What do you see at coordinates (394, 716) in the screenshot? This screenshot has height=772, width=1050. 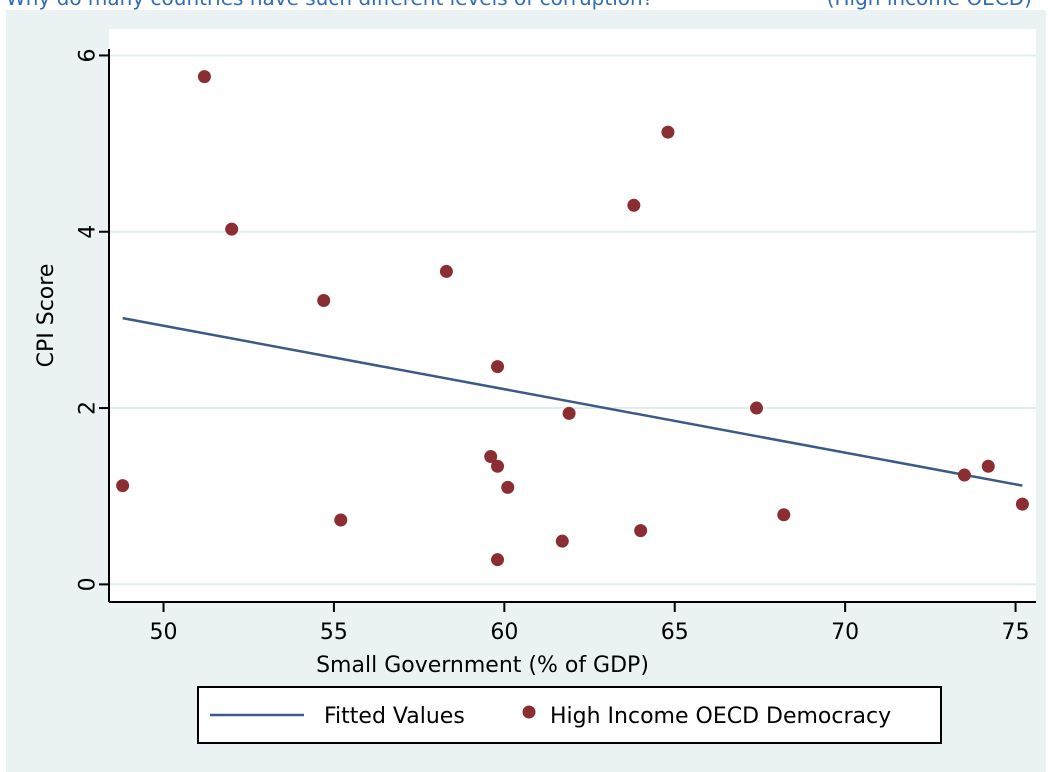 I see `legend-label-fitted-values: Fitted Values` at bounding box center [394, 716].